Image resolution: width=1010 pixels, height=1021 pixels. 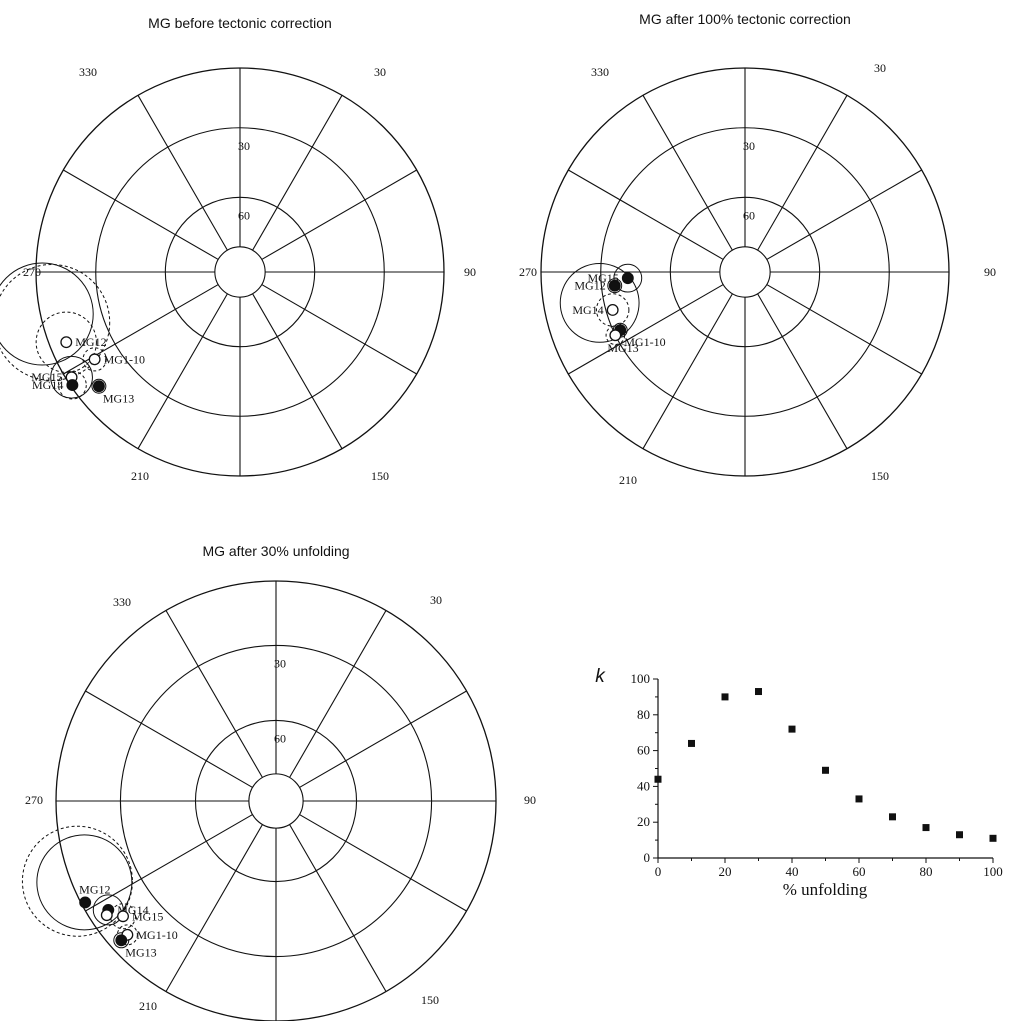 I want to click on x-tick-label-20: 20, so click(x=725, y=871).